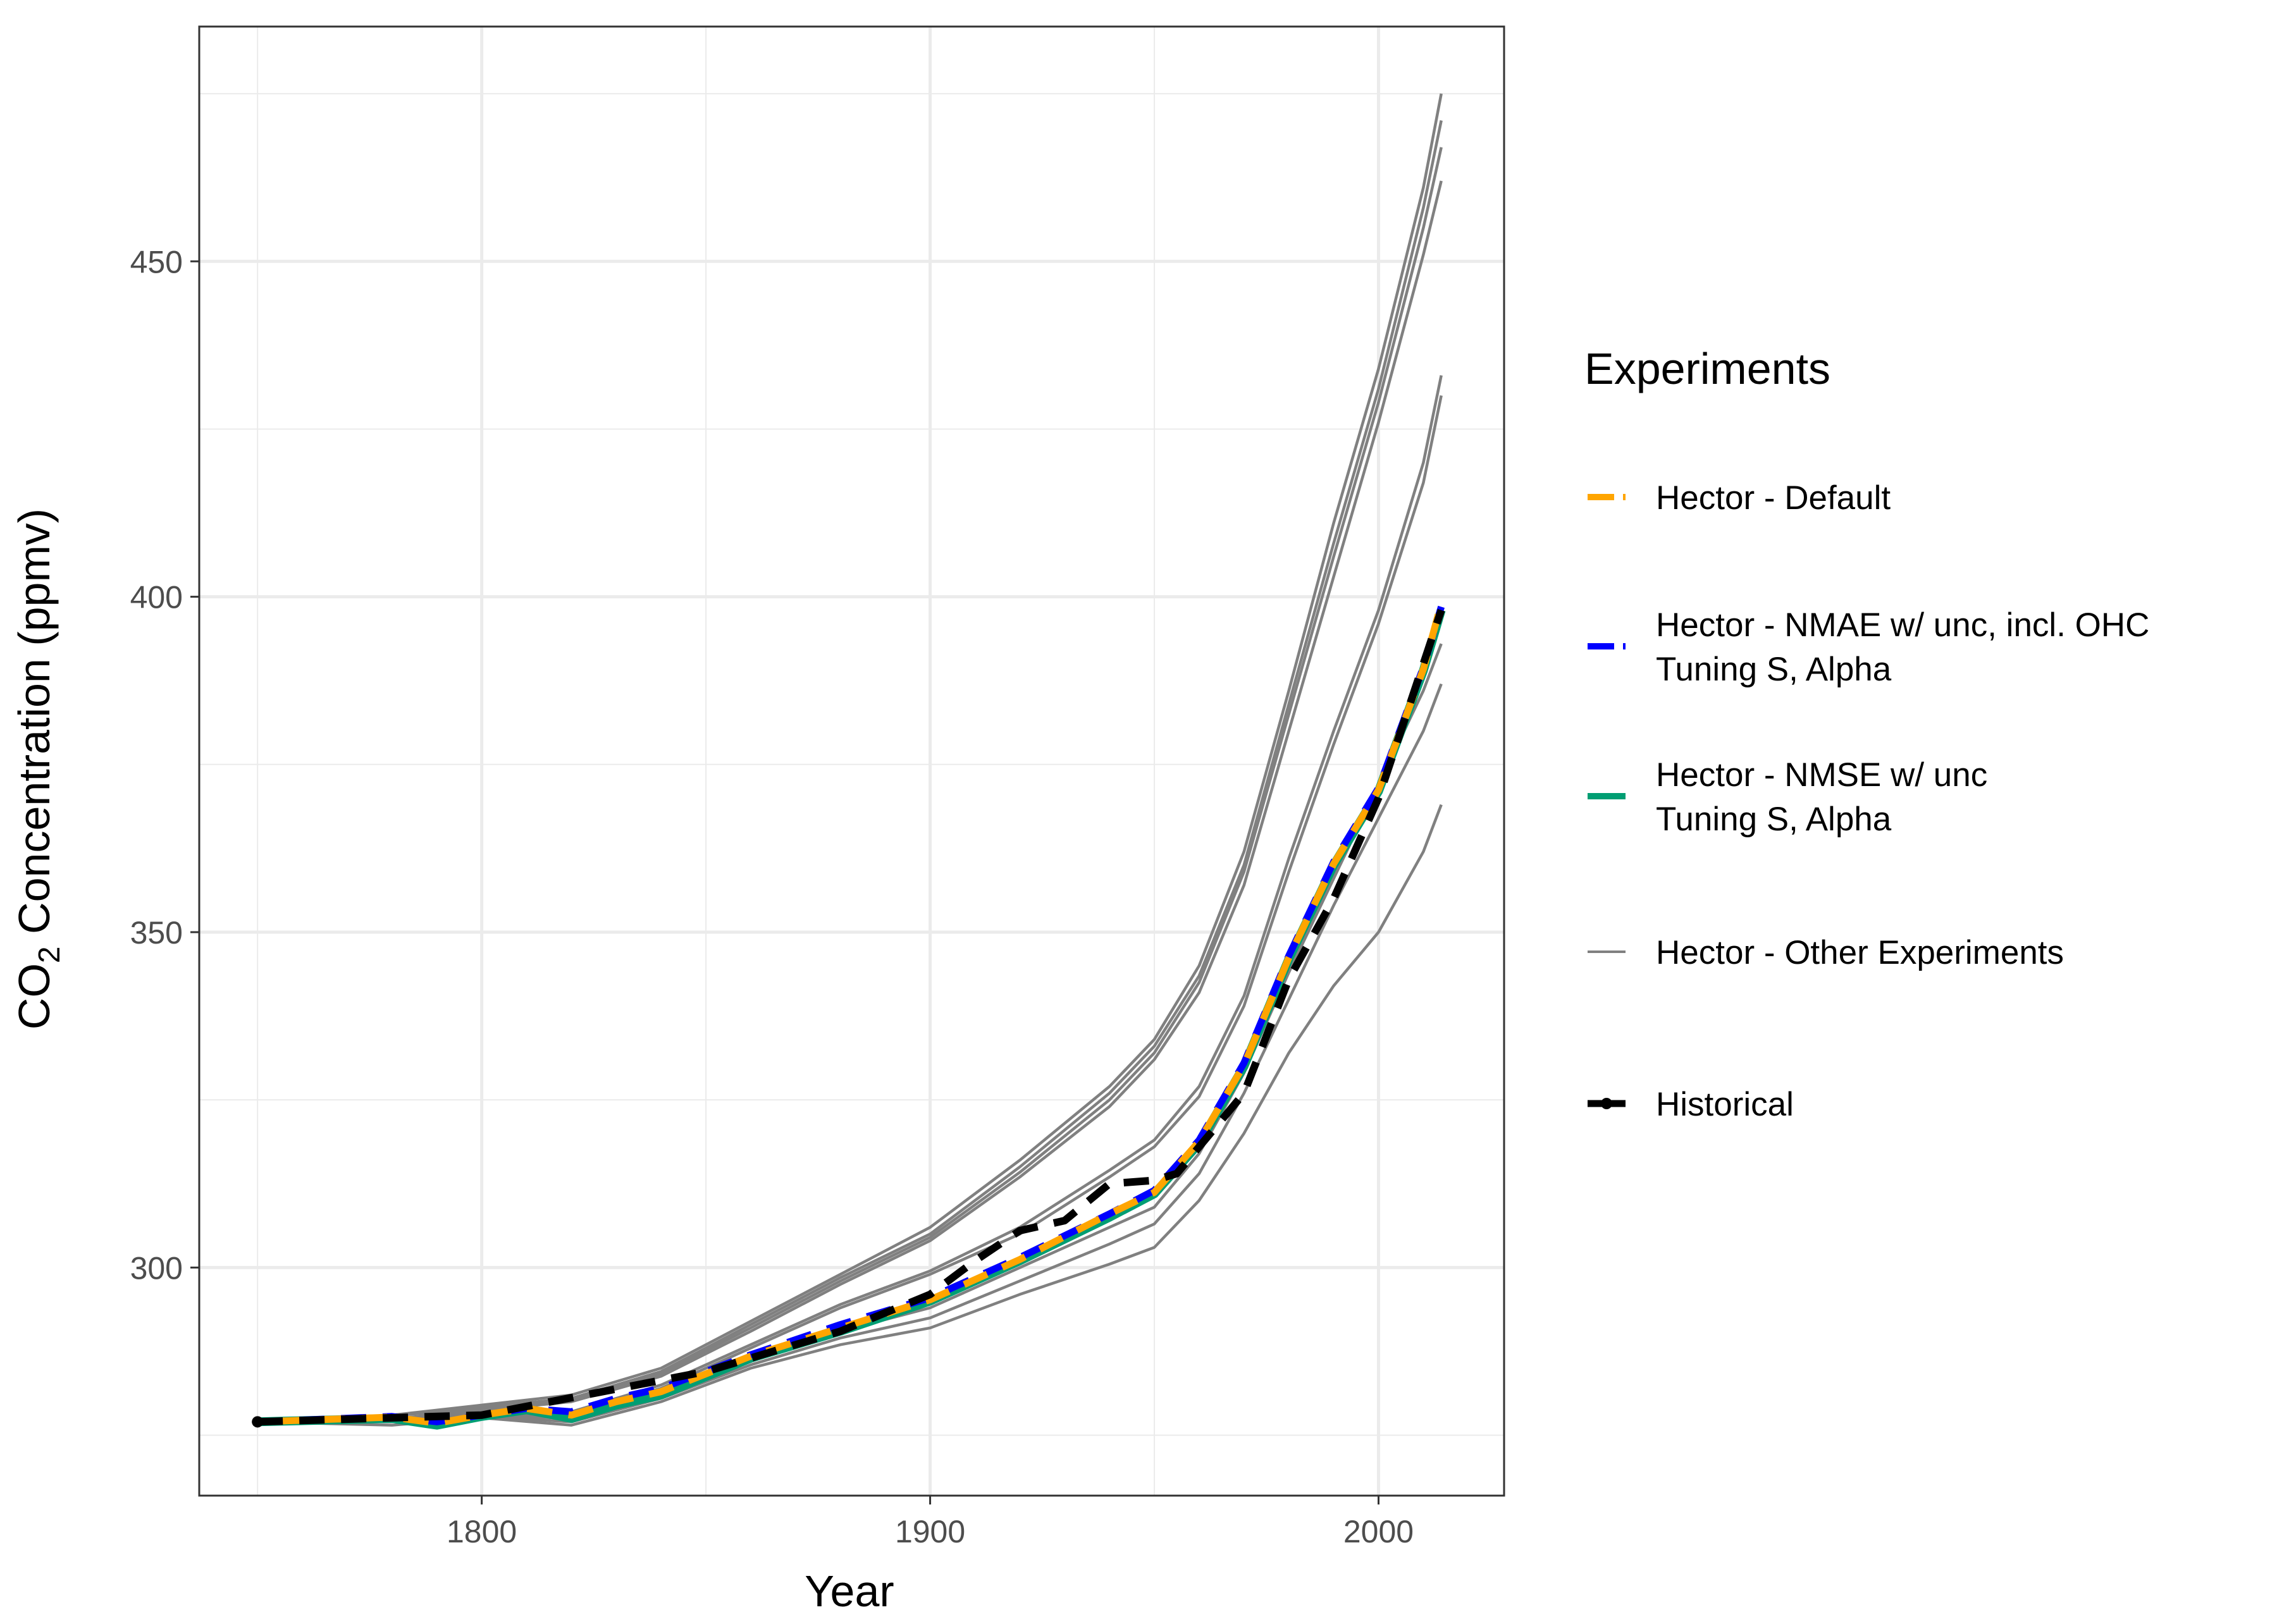 Image resolution: width=2277 pixels, height=1624 pixels. I want to click on x-tick-label: 1800, so click(482, 1531).